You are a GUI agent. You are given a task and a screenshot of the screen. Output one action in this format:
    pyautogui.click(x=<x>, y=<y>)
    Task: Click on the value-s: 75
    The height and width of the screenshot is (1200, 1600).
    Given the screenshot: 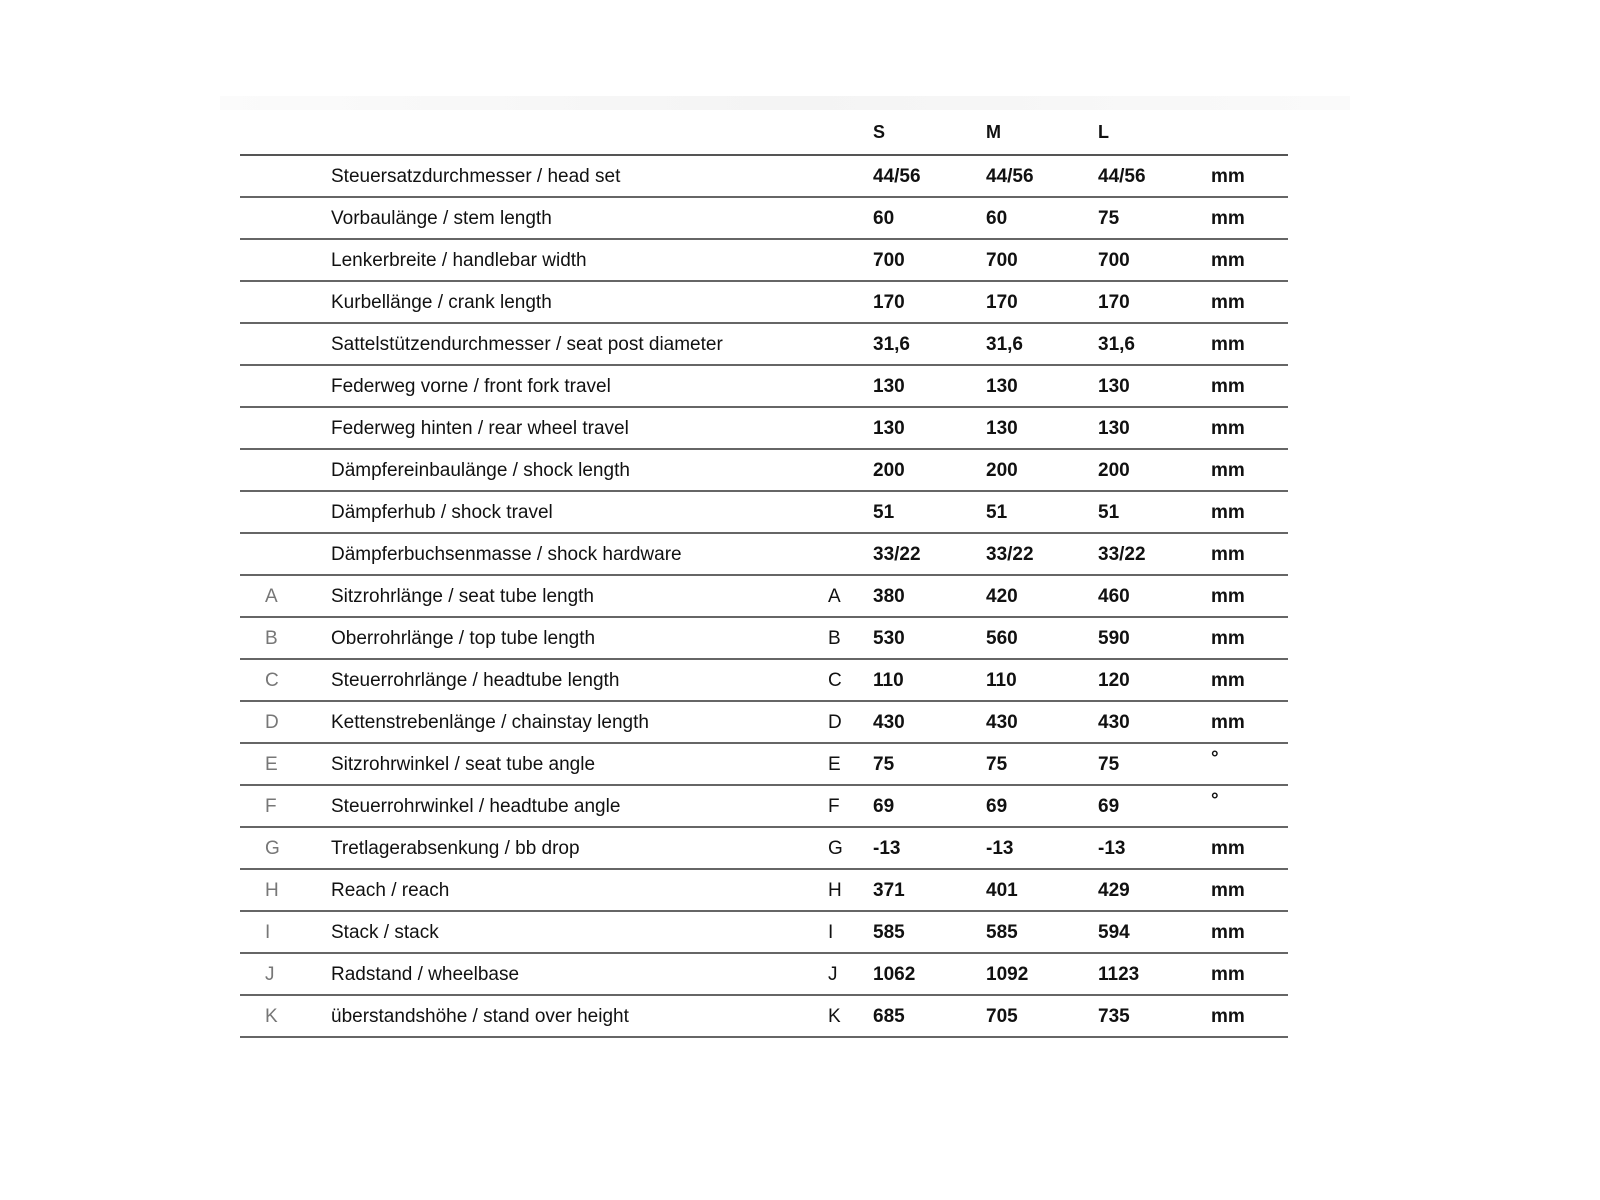 What is the action you would take?
    pyautogui.click(x=884, y=764)
    